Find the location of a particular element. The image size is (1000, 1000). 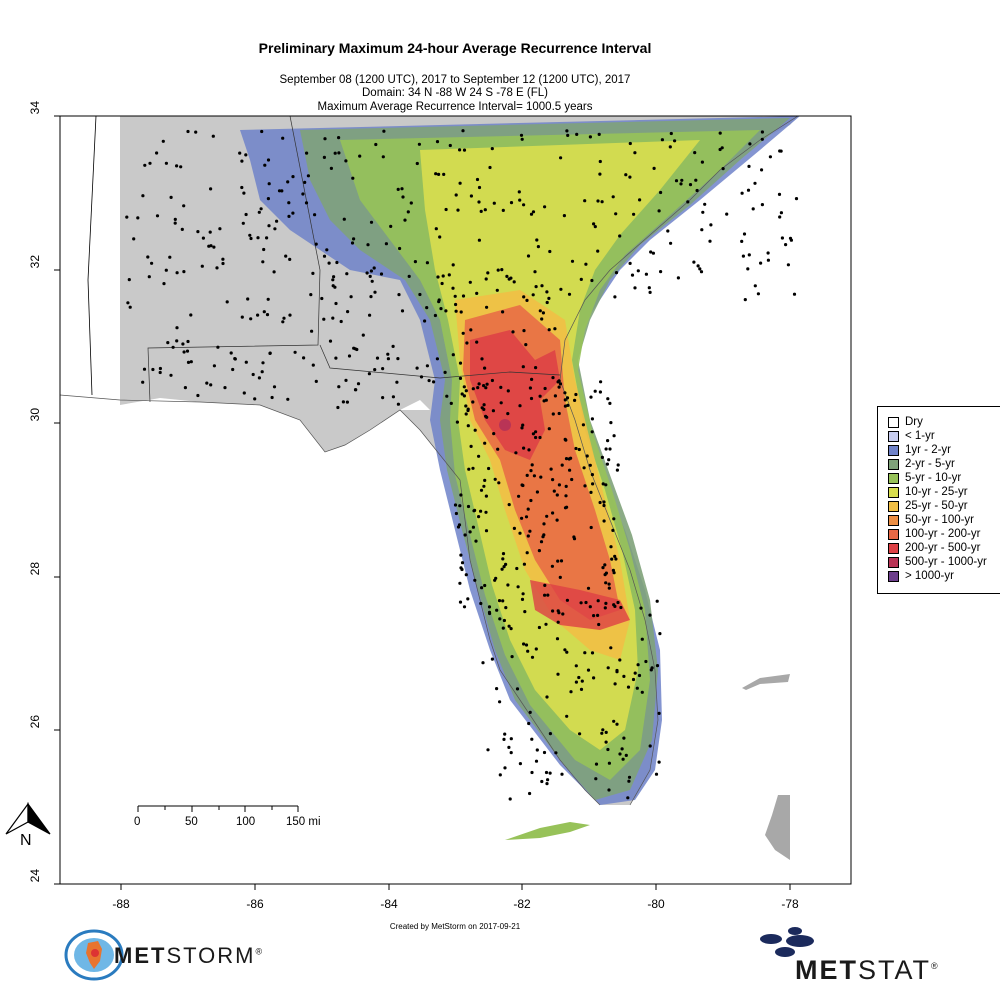

legend-swatch is located at coordinates (893, 450).